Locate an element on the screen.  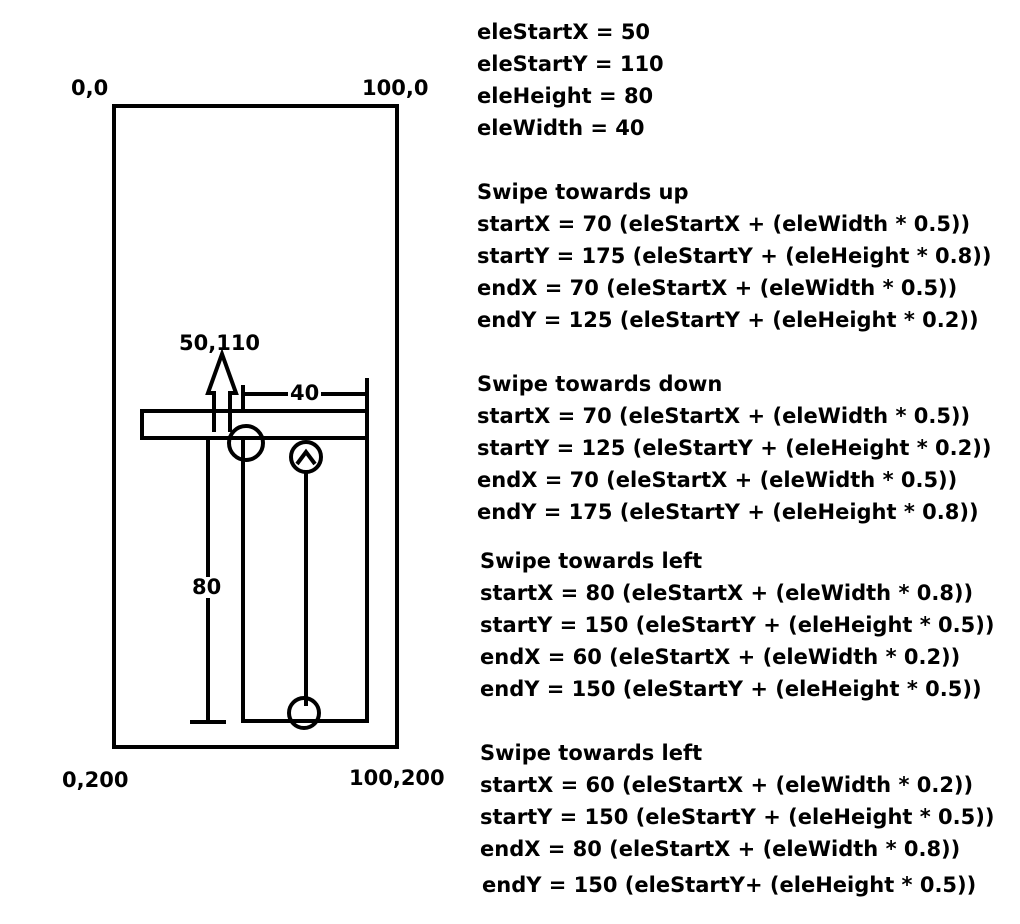
element-line: eleStartX = 50 is located at coordinates (564, 32).